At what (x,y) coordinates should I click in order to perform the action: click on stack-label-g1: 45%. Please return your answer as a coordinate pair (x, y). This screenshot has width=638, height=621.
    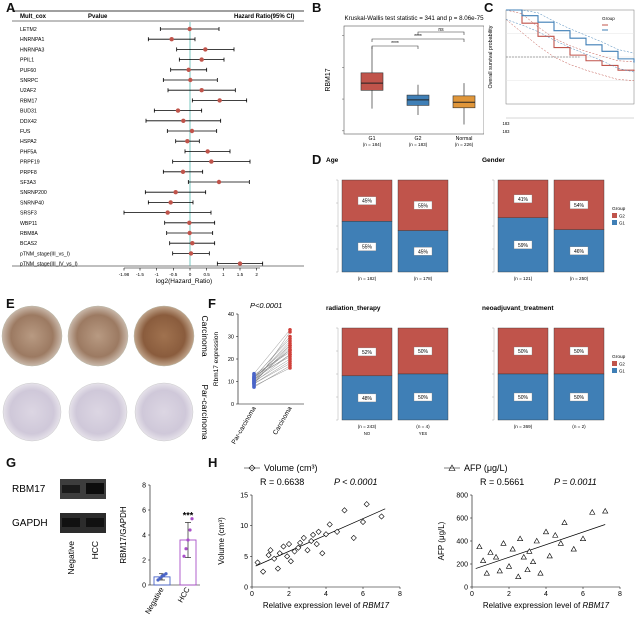
    Looking at the image, I should click on (423, 252).